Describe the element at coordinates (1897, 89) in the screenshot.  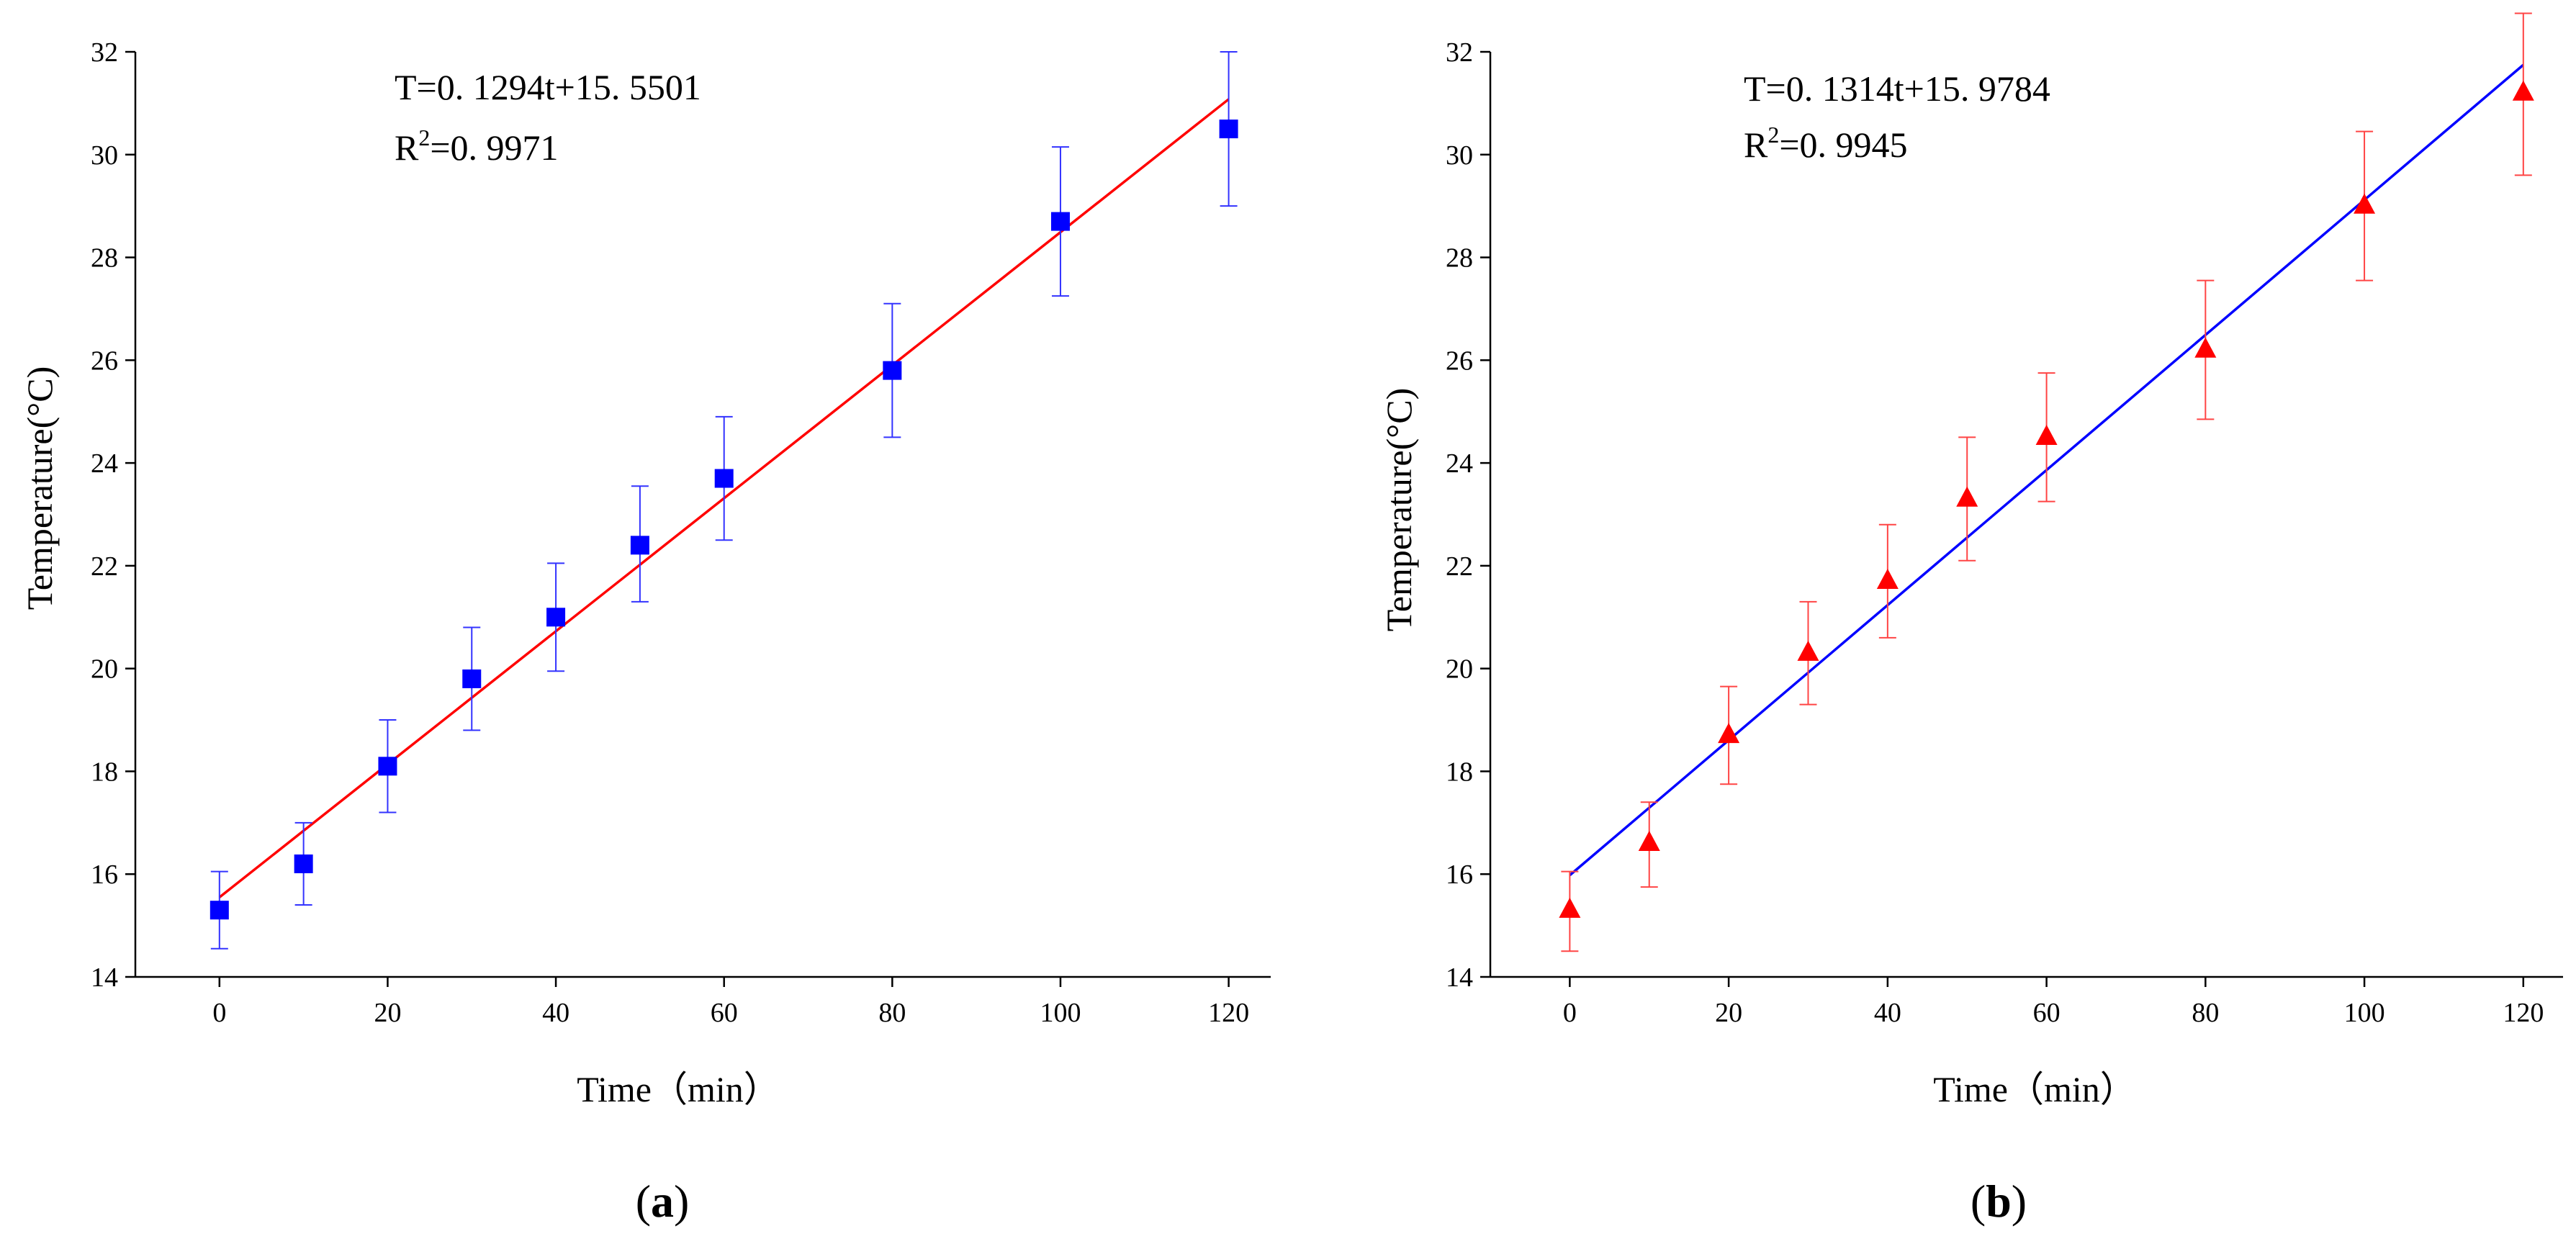
I see `fit-equation: T=0. 1314t+15. 9784` at that location.